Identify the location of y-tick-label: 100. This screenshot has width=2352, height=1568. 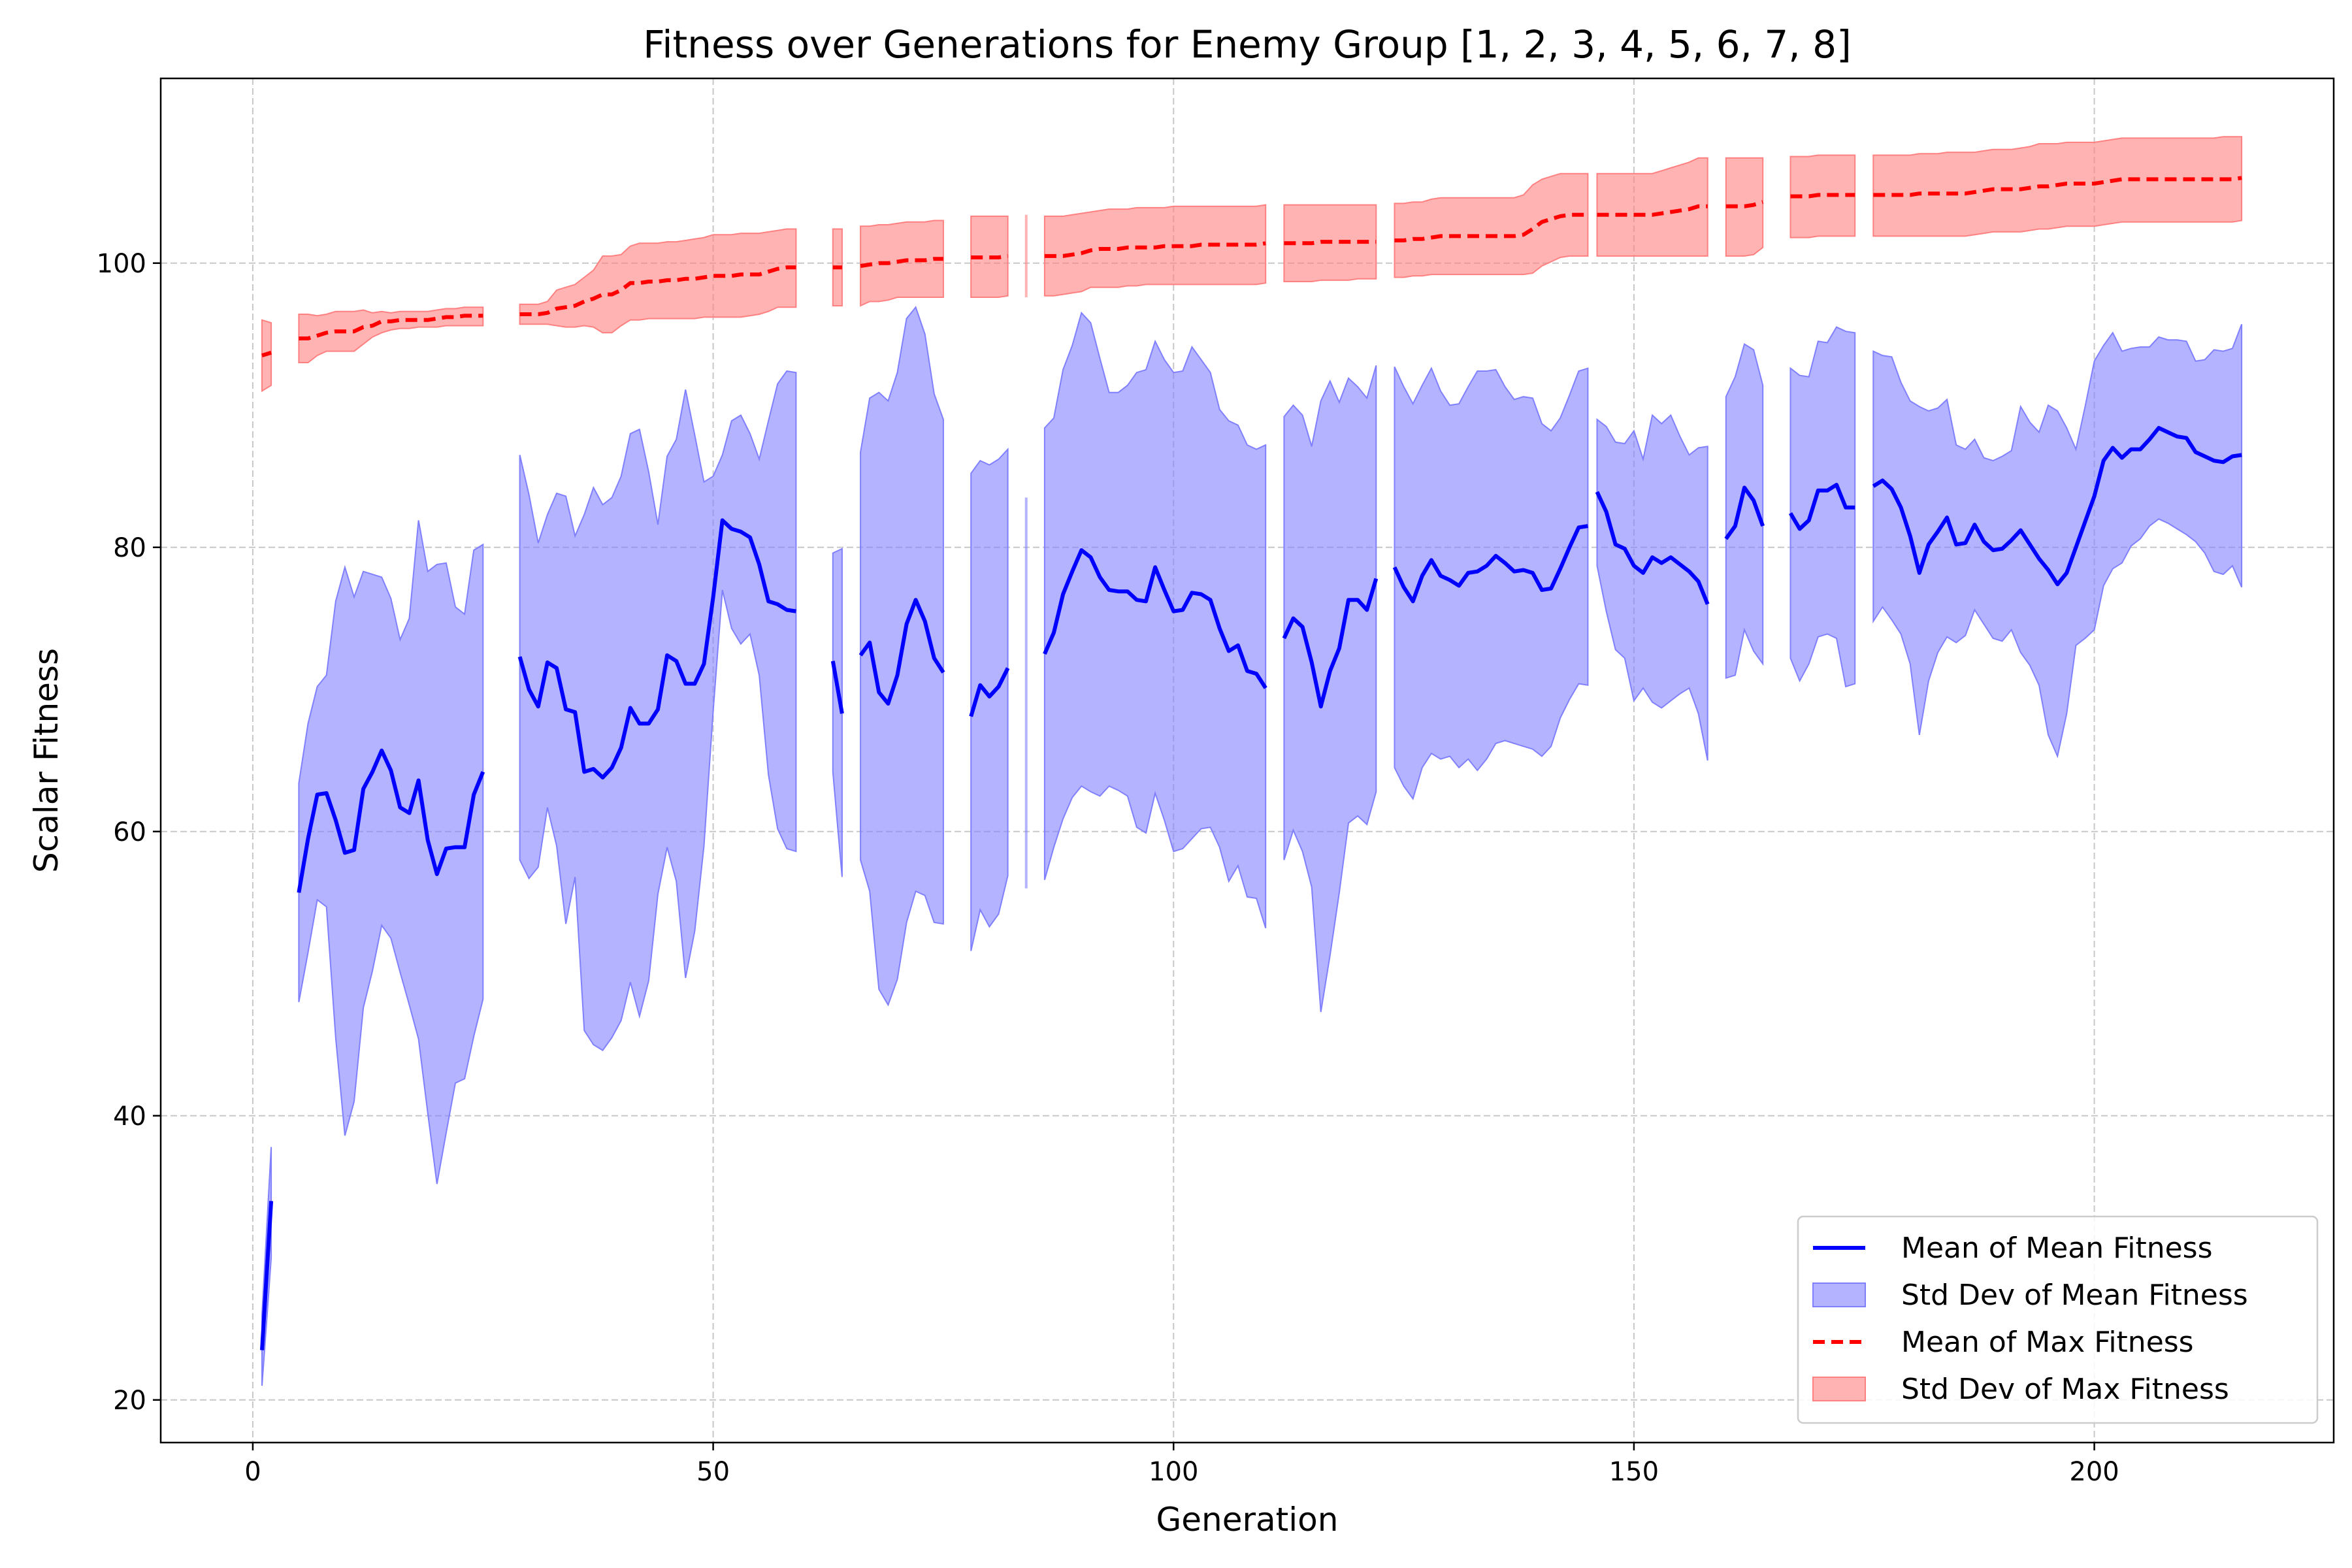
(121, 264).